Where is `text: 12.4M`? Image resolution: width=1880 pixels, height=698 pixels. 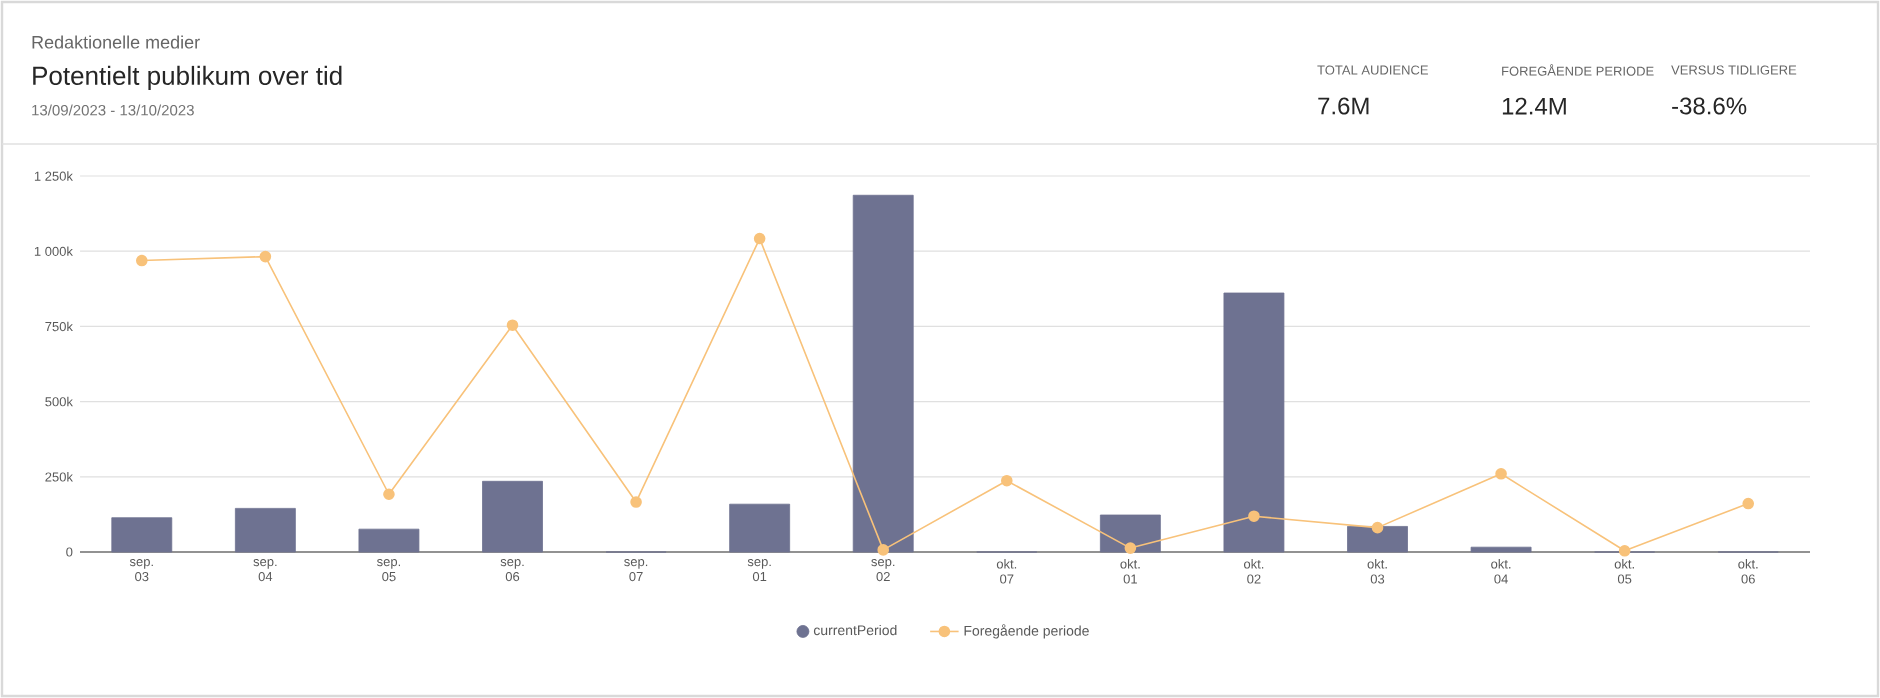
text: 12.4M is located at coordinates (1534, 106).